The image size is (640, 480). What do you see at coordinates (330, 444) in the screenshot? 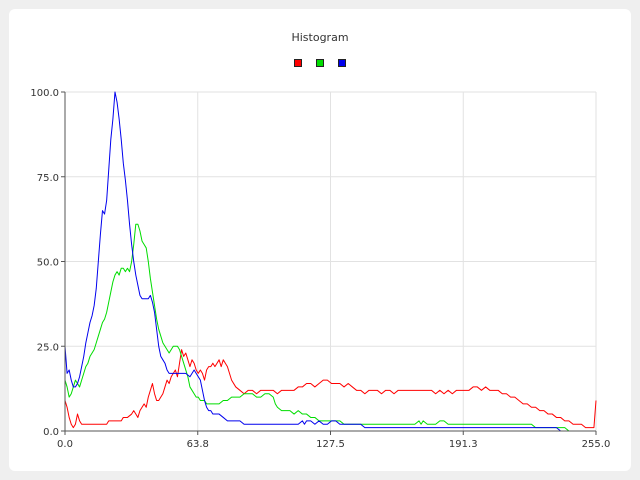
I see `x-tick-label: 127.5` at bounding box center [330, 444].